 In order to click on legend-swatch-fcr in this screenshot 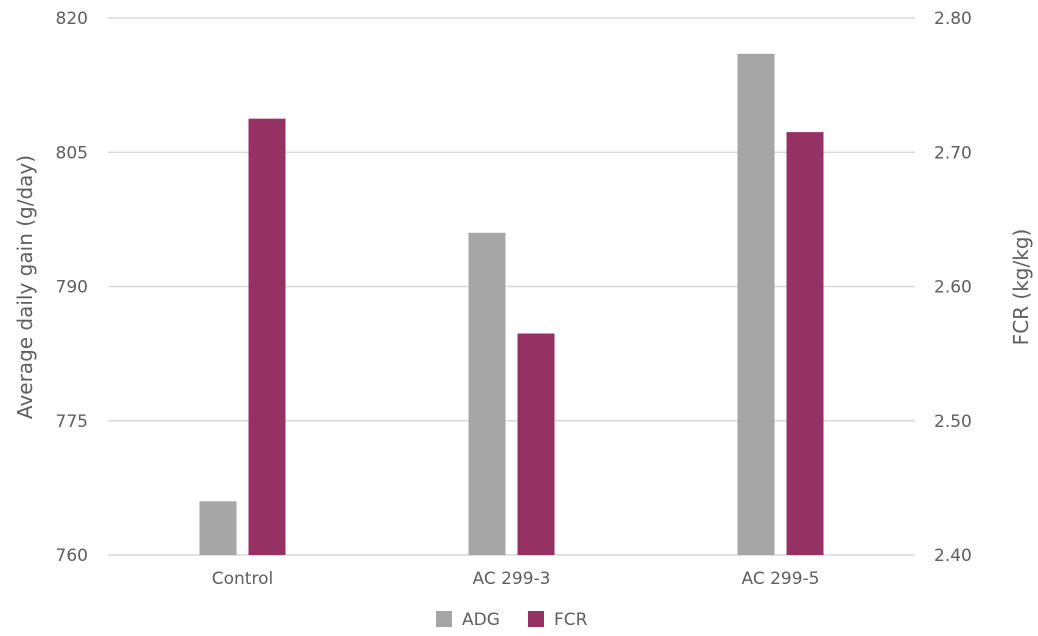, I will do `click(536, 619)`.